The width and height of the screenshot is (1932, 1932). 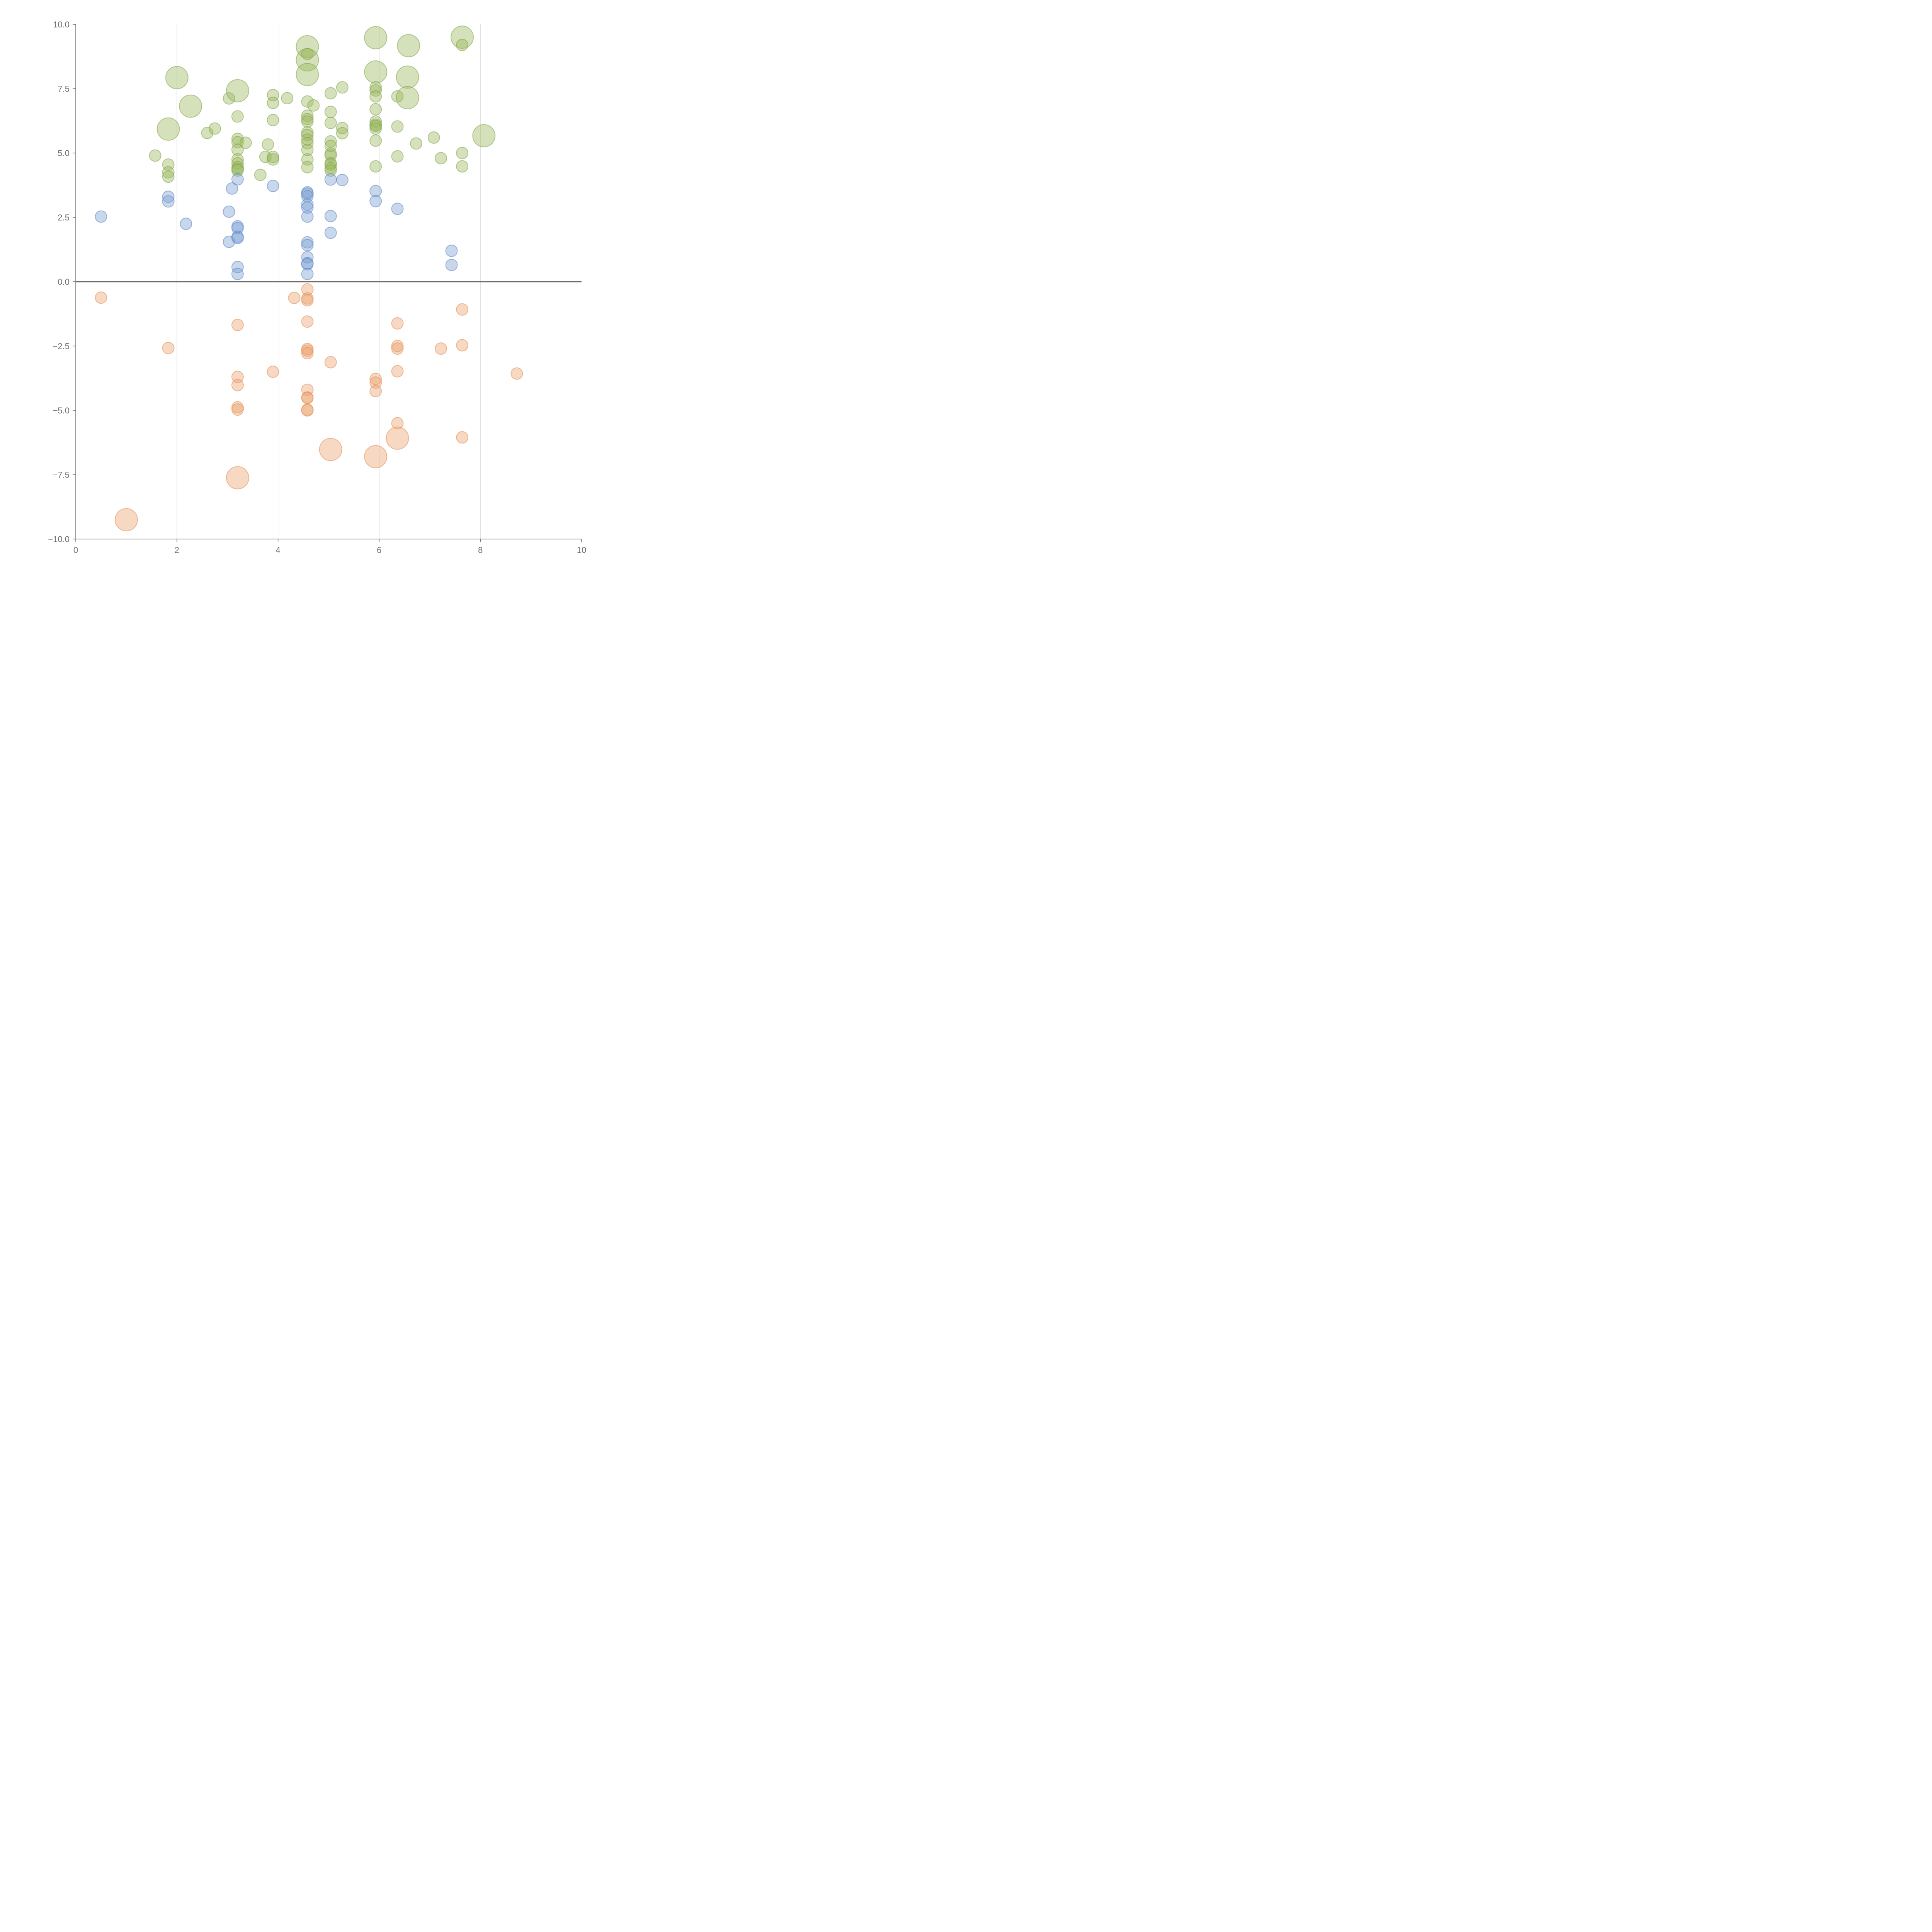 I want to click on bubble-layer, so click(x=309, y=279).